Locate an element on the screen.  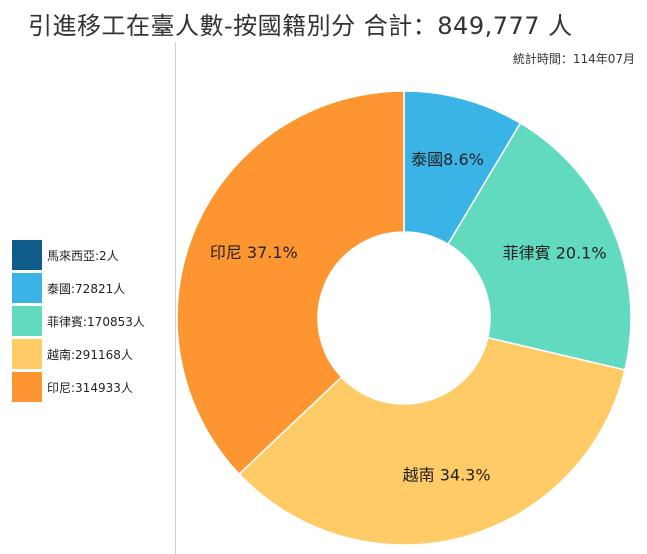
legend-swatch-philippines is located at coordinates (27, 321).